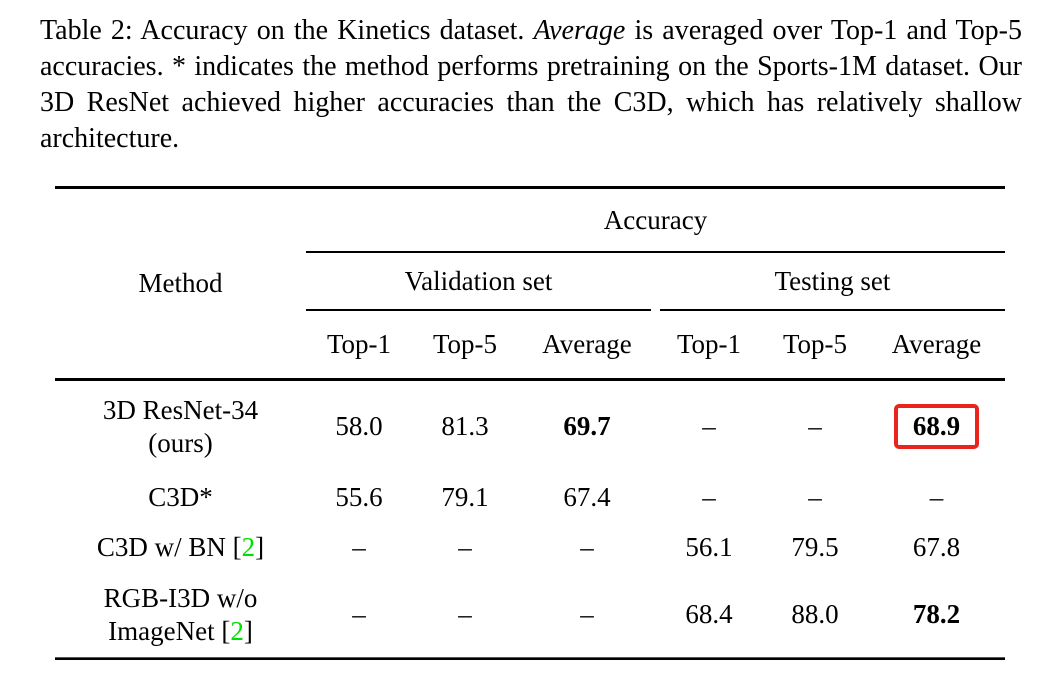 This screenshot has width=1060, height=683. I want to click on value-cell-best-testing: 78.2, so click(936, 614).